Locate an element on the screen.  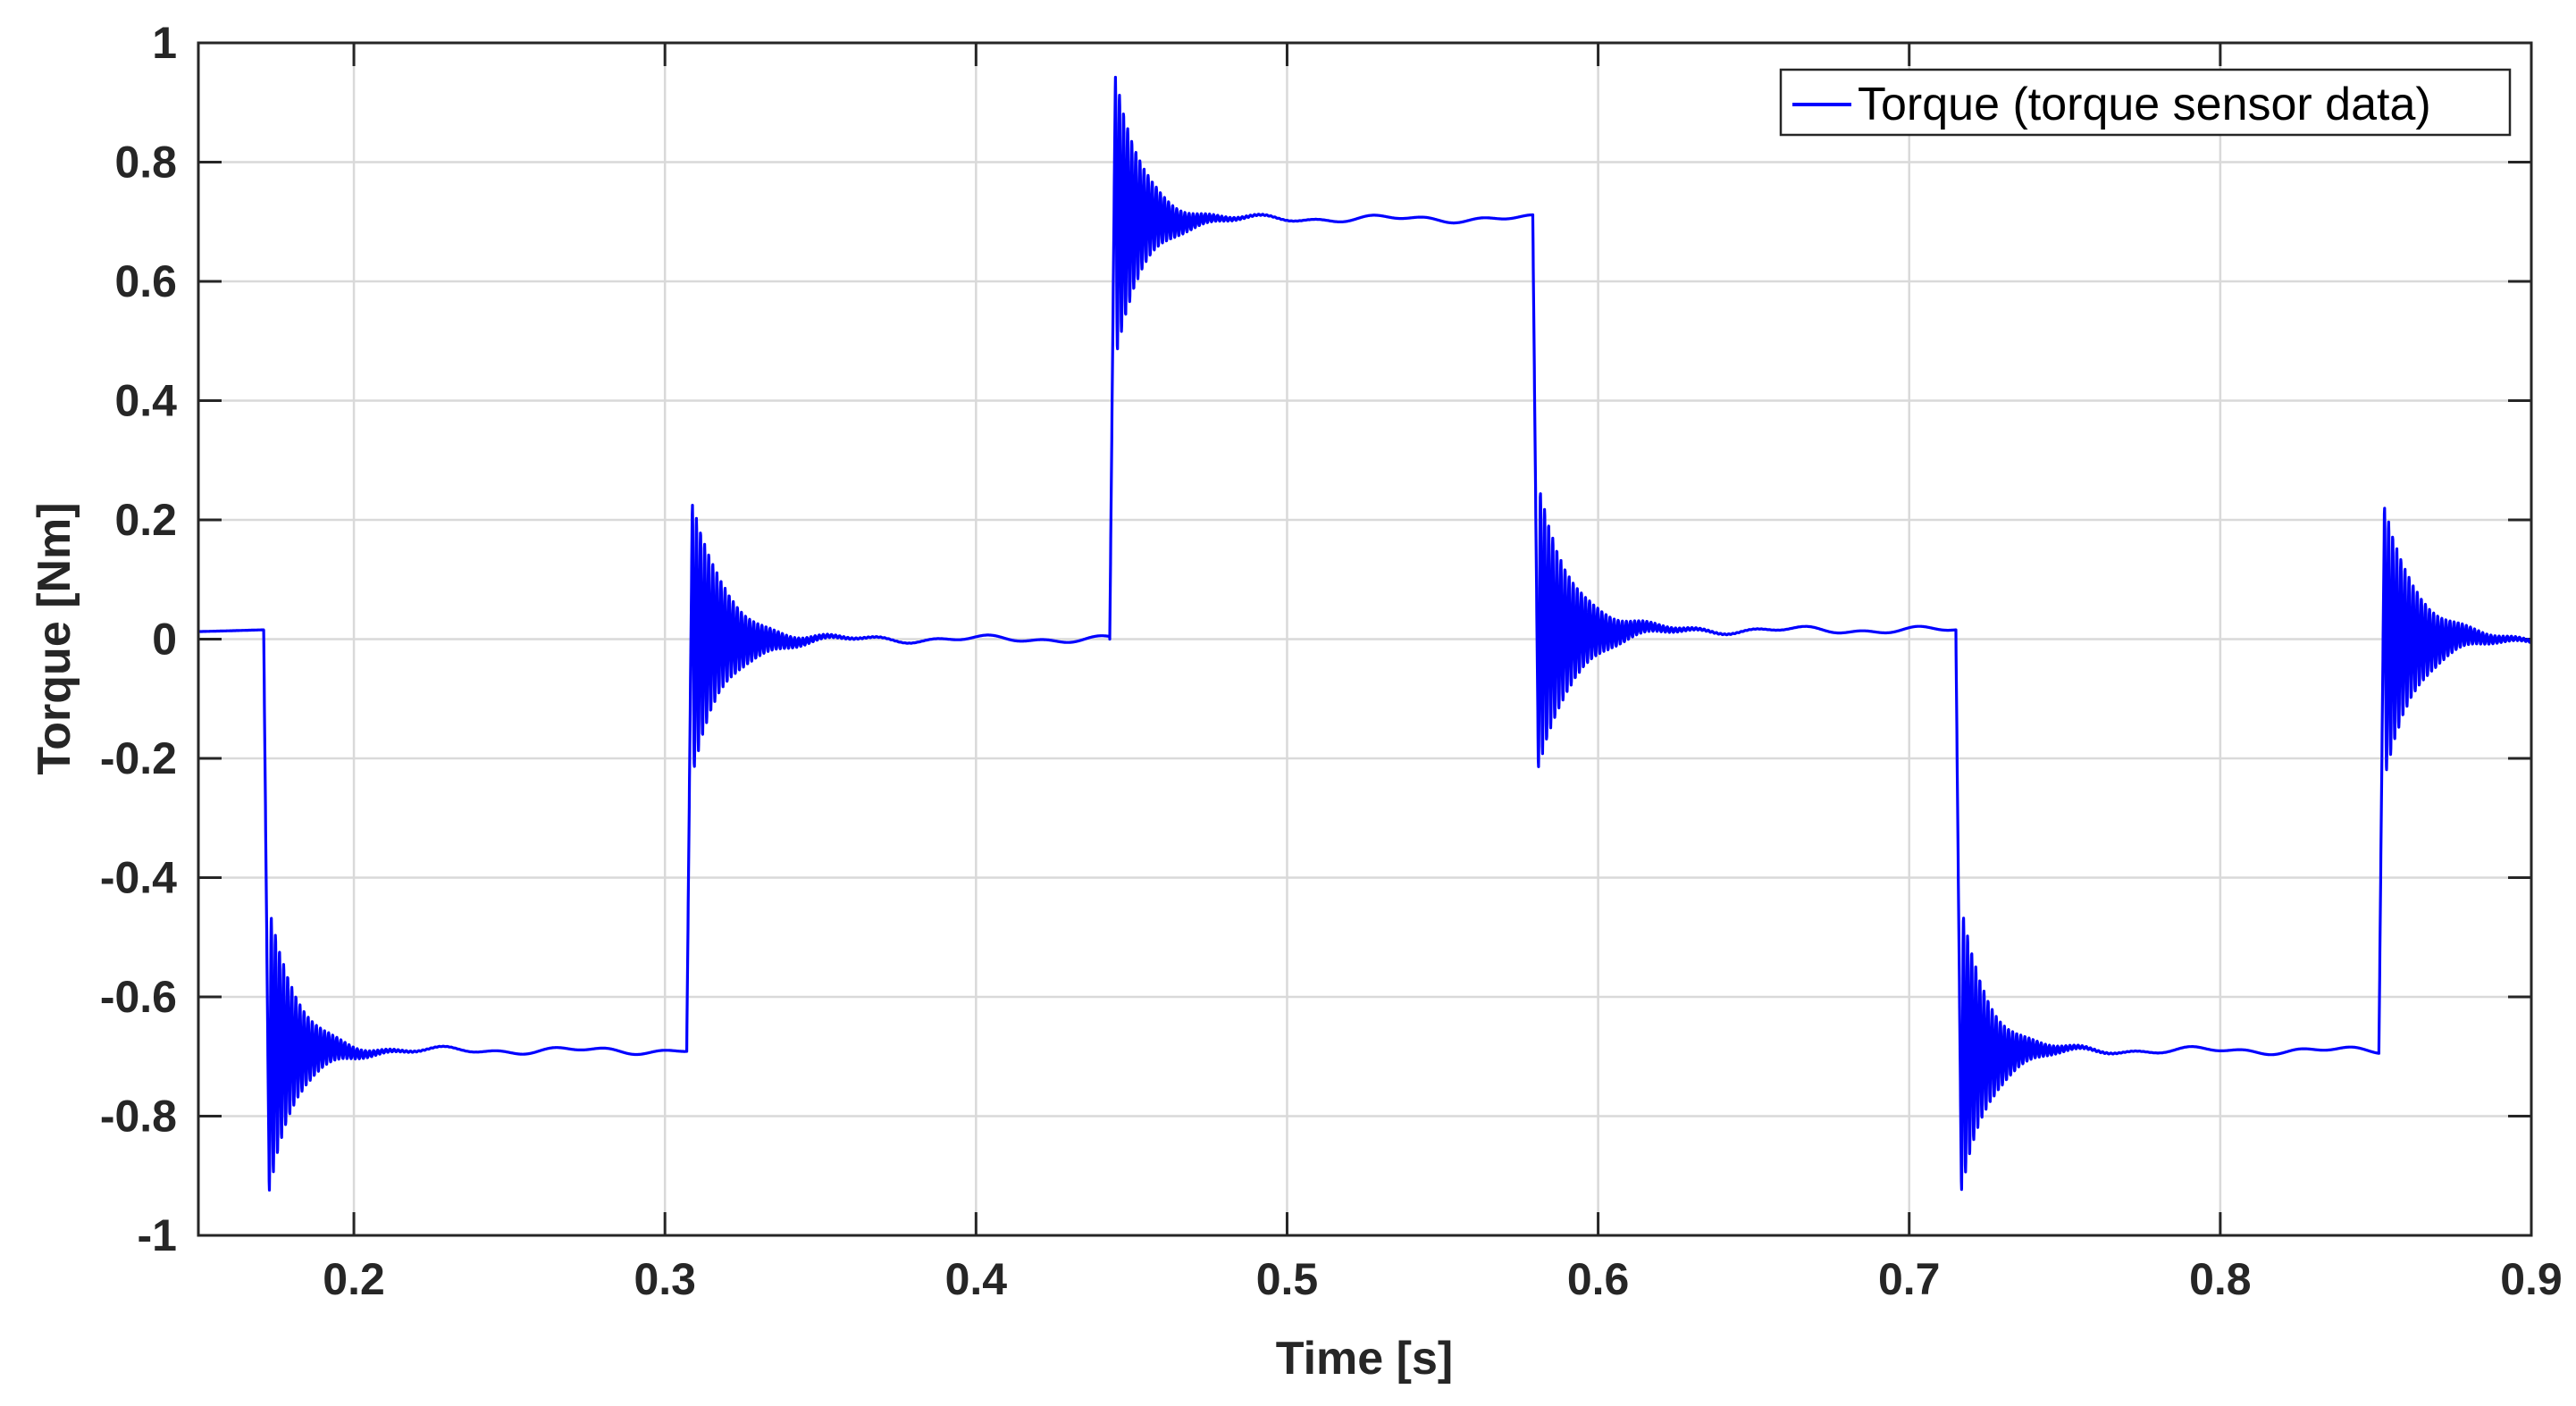
x-tick-label: 0.8 is located at coordinates (2220, 1279).